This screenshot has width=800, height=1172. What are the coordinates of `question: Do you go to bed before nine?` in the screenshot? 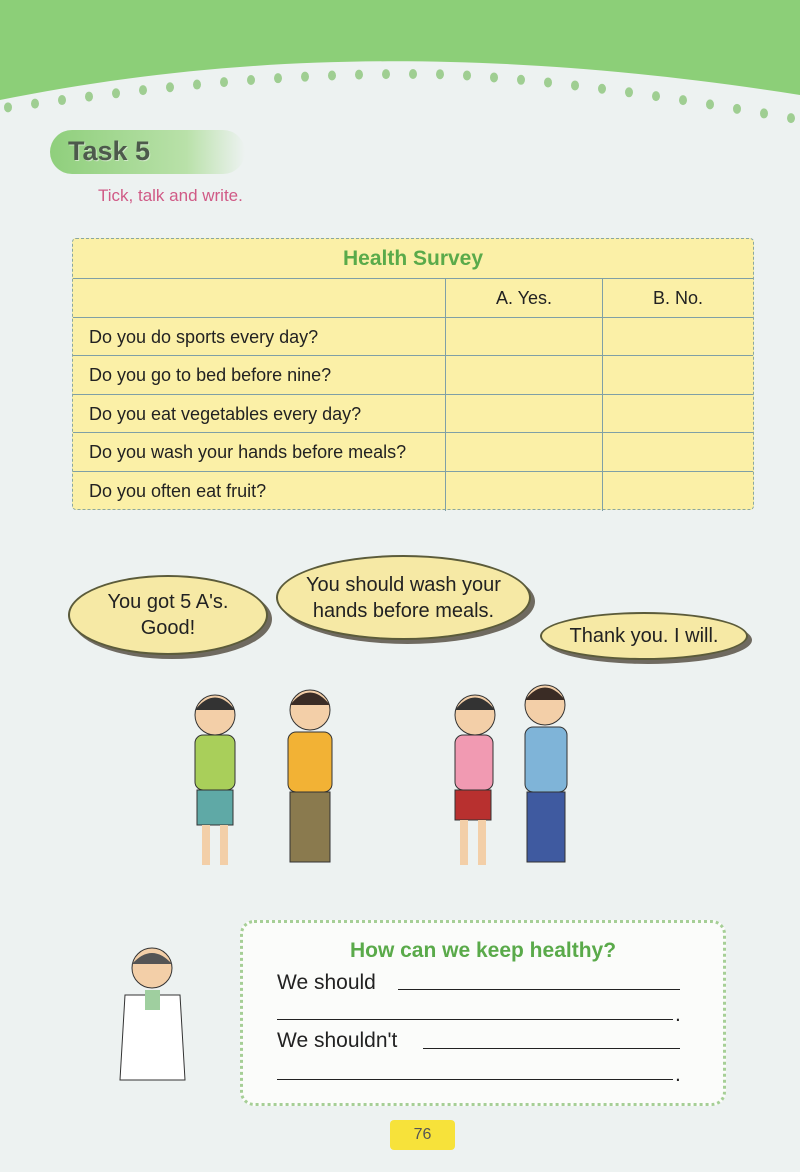 It's located at (259, 375).